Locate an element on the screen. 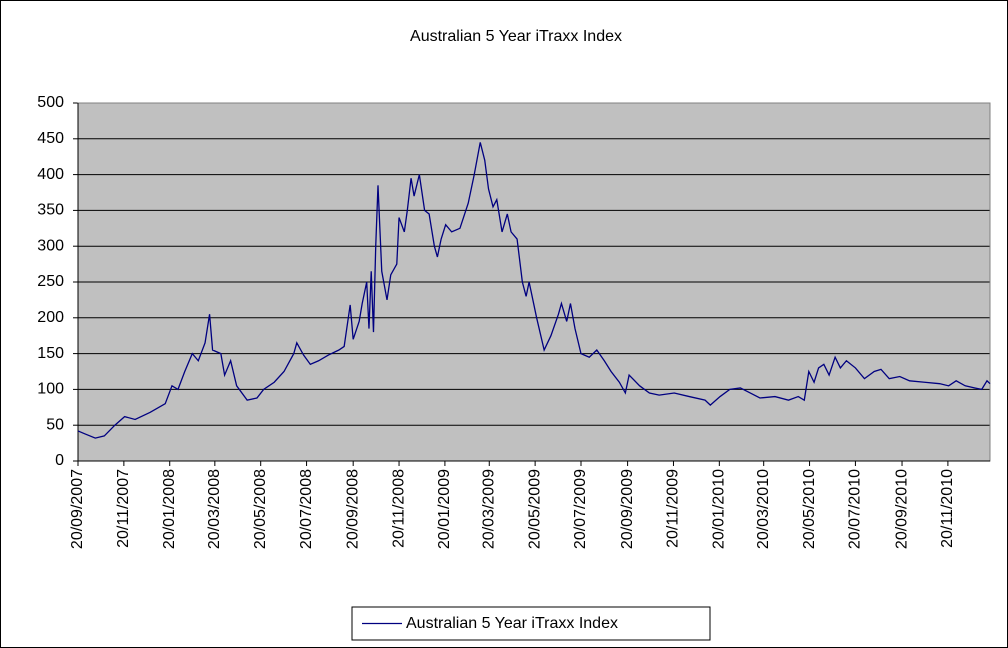 This screenshot has width=1008, height=648. x-tick-label: 20/09/2007 is located at coordinates (77, 509).